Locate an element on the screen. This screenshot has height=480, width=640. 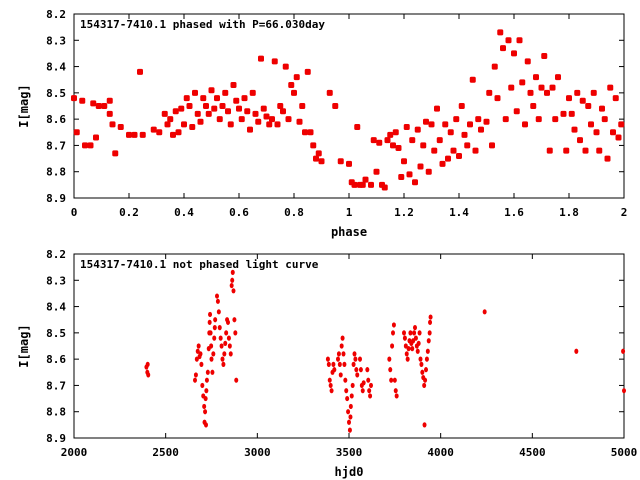
top-x-tick-label: 1.2 is located at coordinates (404, 212).